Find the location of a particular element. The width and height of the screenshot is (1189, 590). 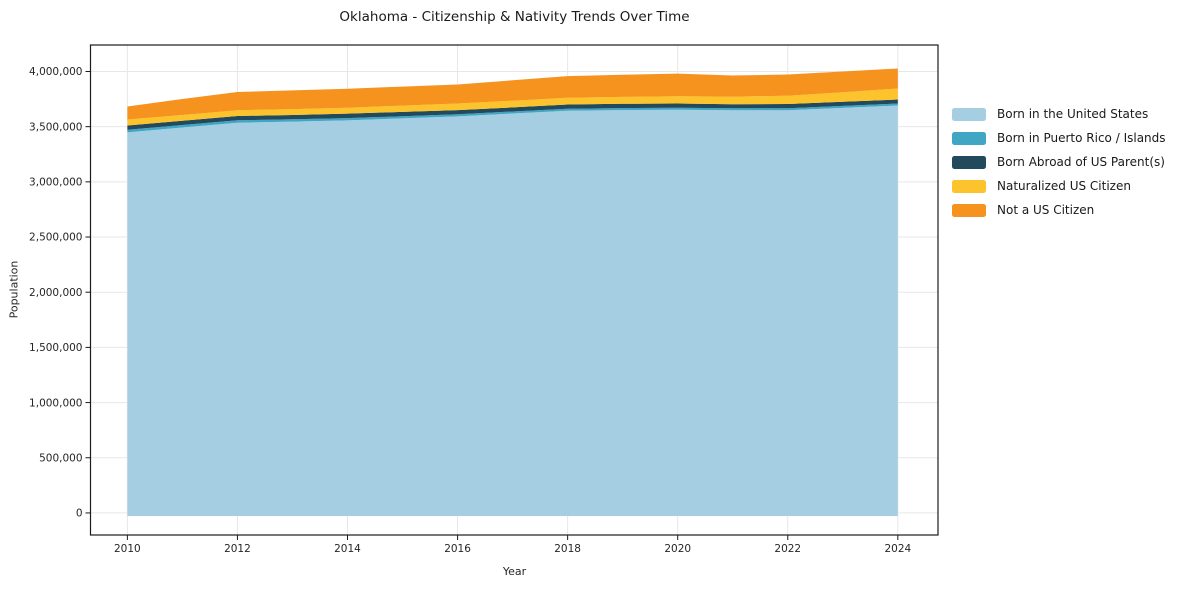

legend-item: Born in the United States is located at coordinates (1059, 114).